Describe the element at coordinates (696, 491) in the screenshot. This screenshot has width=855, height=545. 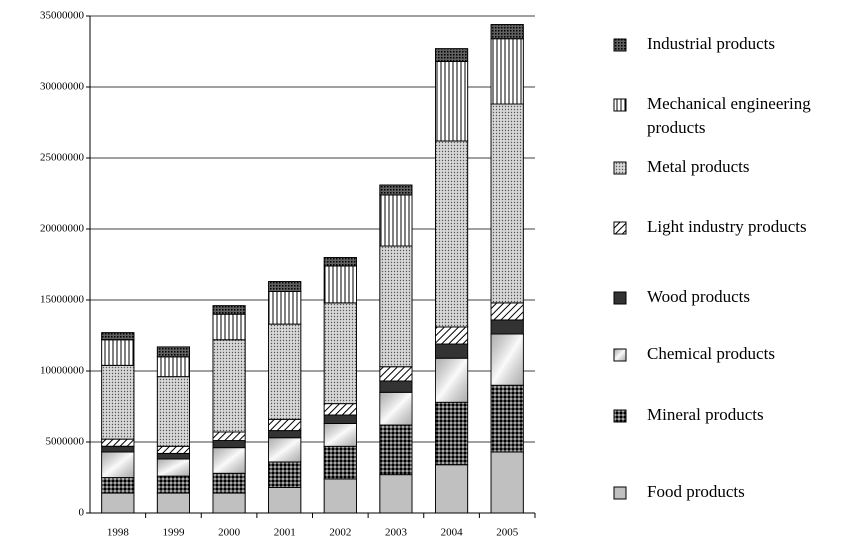
I see `legend-label: Food products` at that location.